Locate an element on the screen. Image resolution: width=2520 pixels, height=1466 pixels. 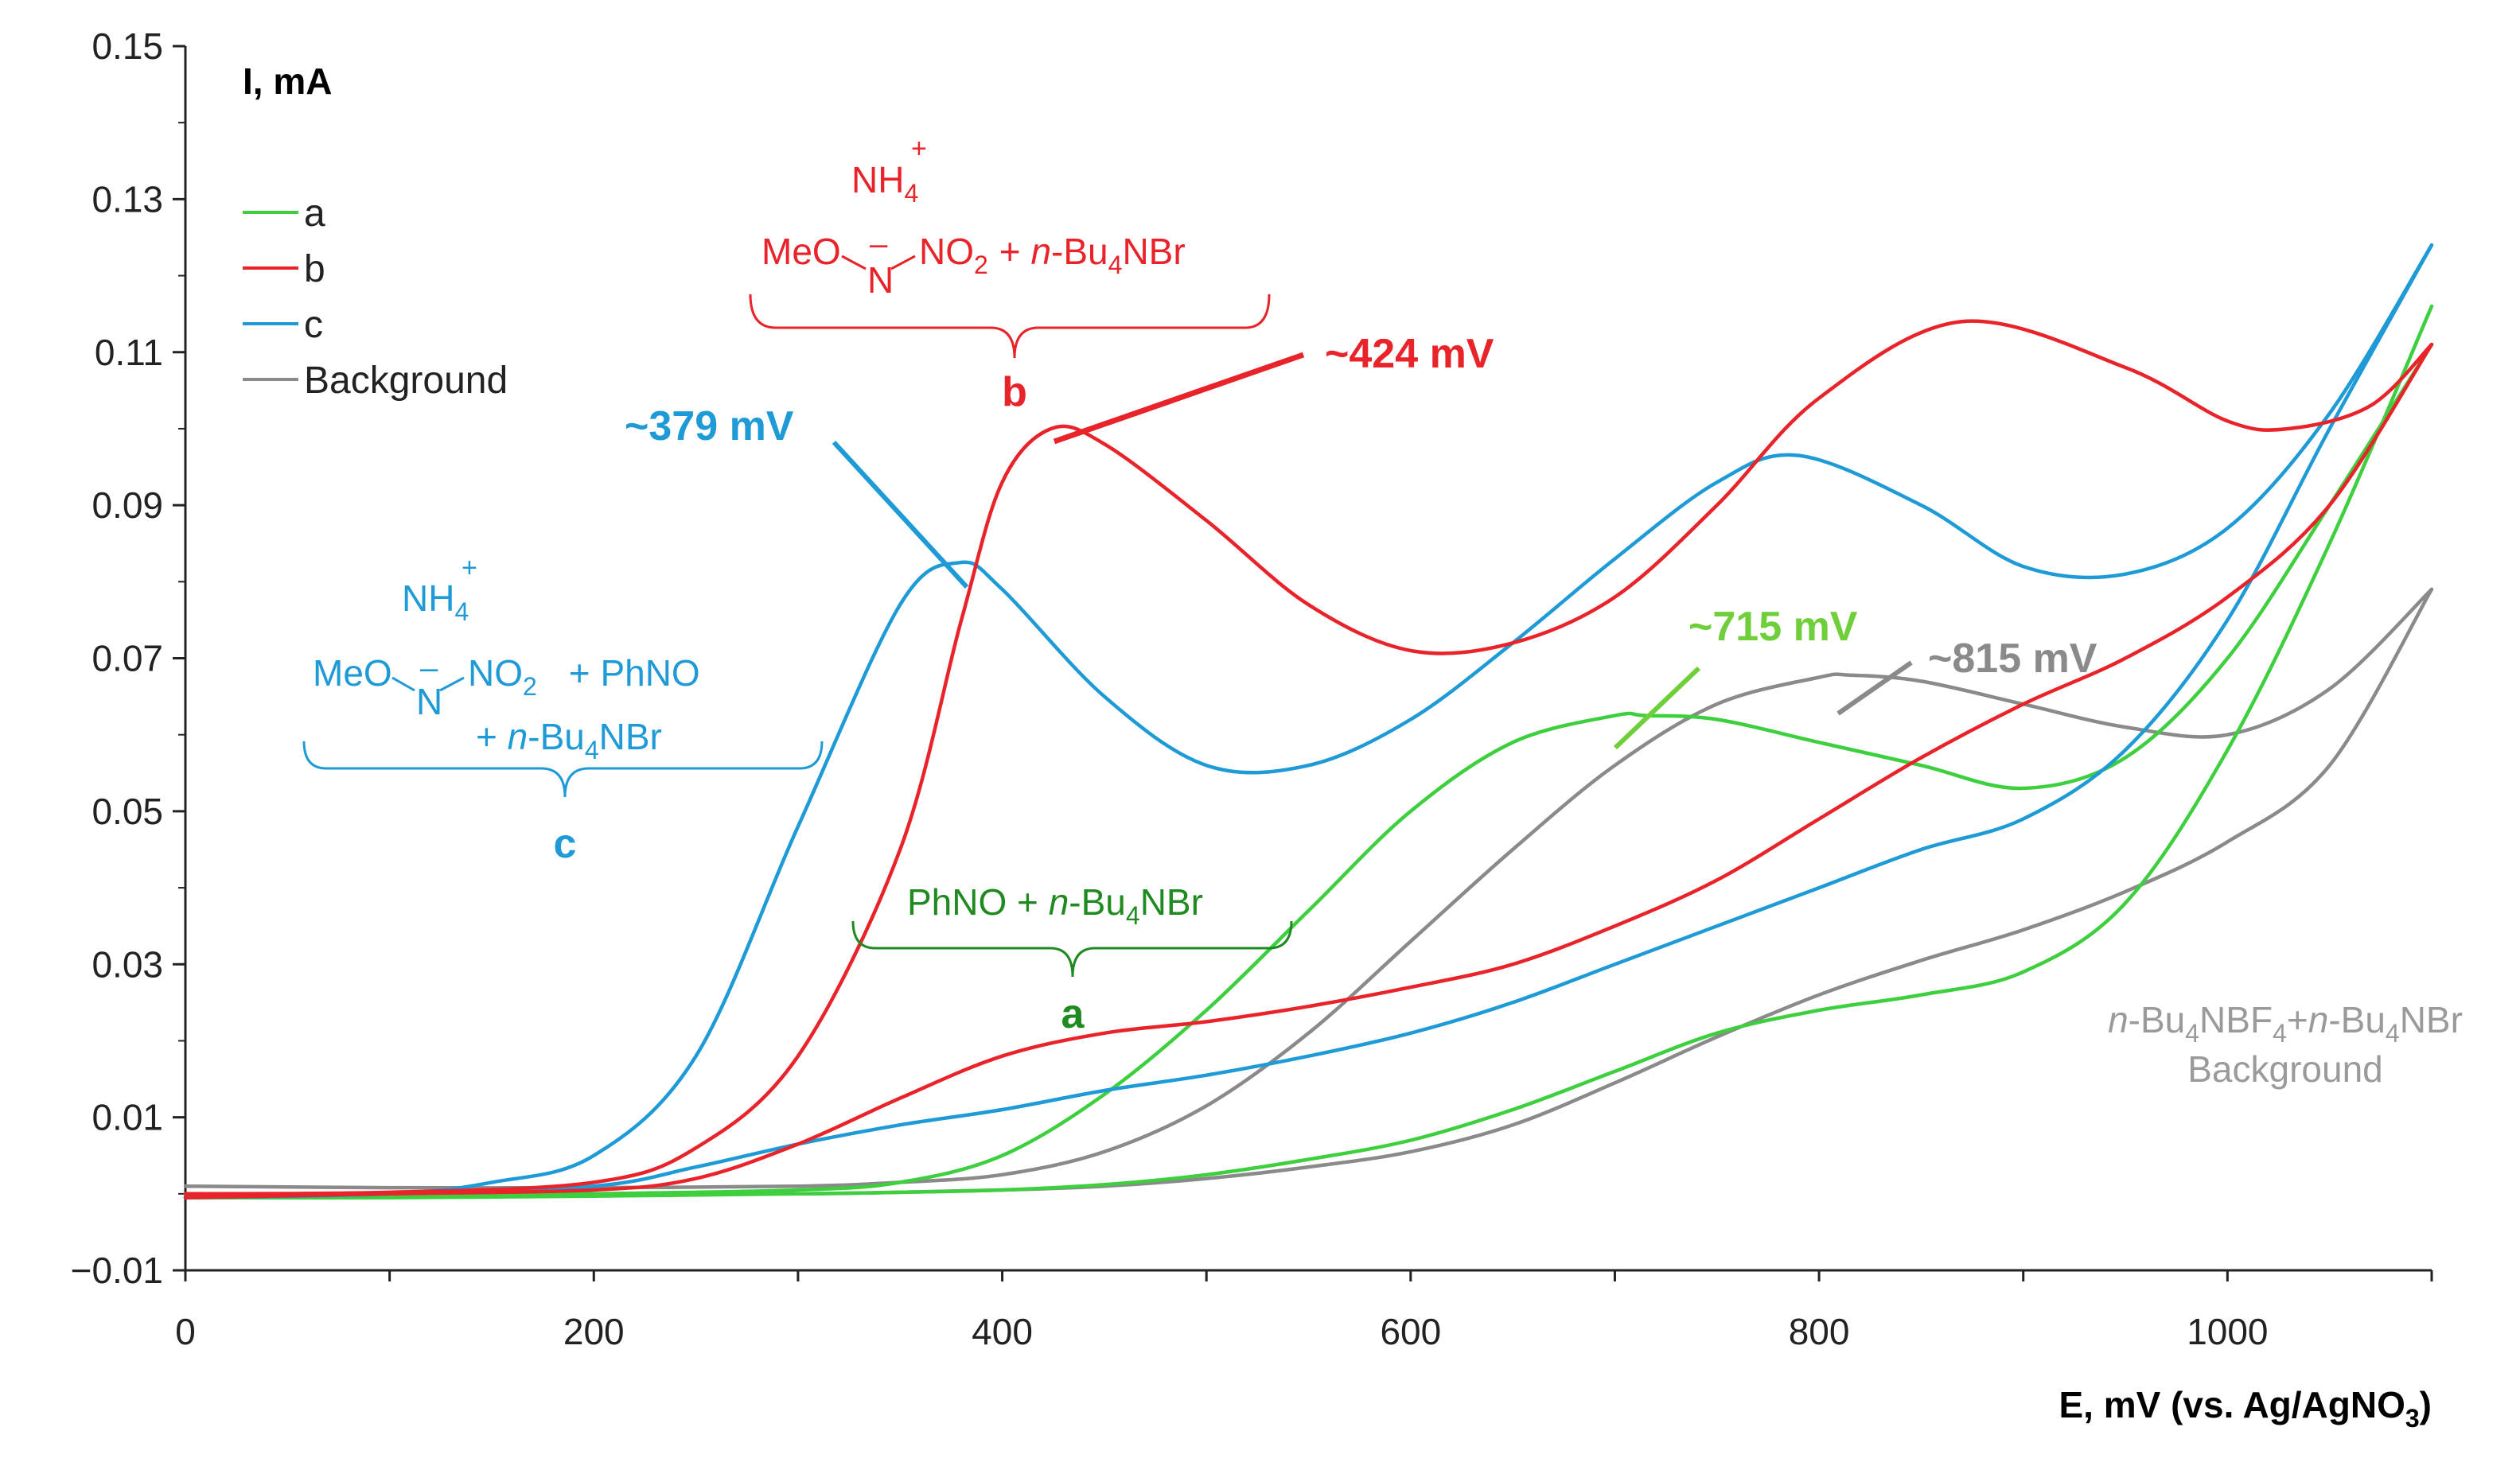
x-axis-title: E, mV (vs. Ag/AgNO3) is located at coordinates (2245, 1408).